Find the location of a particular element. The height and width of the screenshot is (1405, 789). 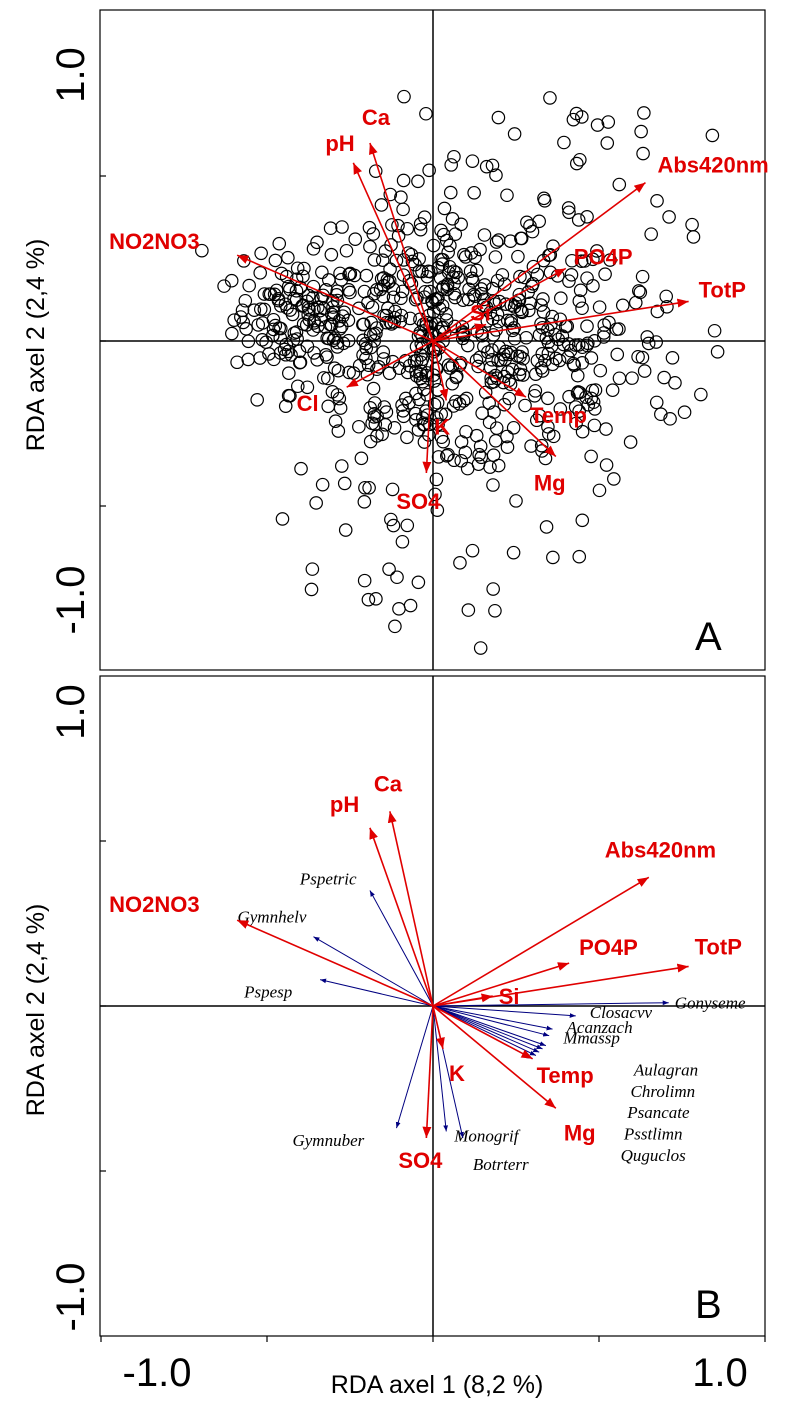

env-arrow-so4 is located at coordinates (428, 1072).